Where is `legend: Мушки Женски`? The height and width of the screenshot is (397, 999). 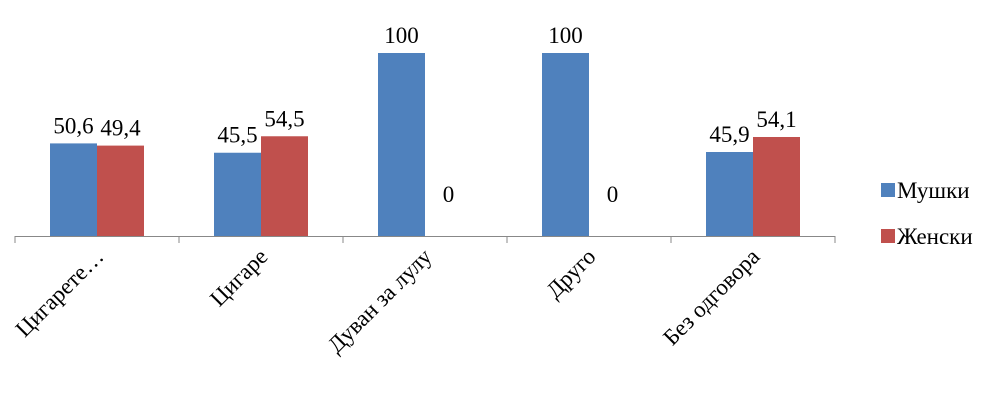 legend: Мушки Женски is located at coordinates (927, 213).